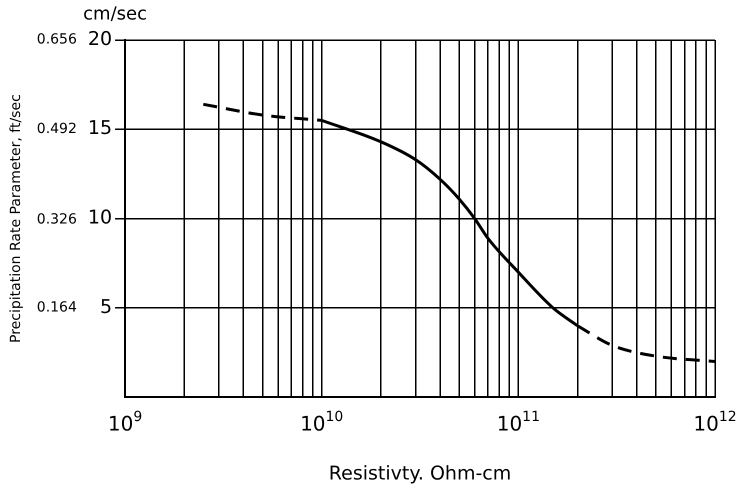 This screenshot has height=490, width=745. I want to click on y2-tick-label: 0.164, so click(56, 308).